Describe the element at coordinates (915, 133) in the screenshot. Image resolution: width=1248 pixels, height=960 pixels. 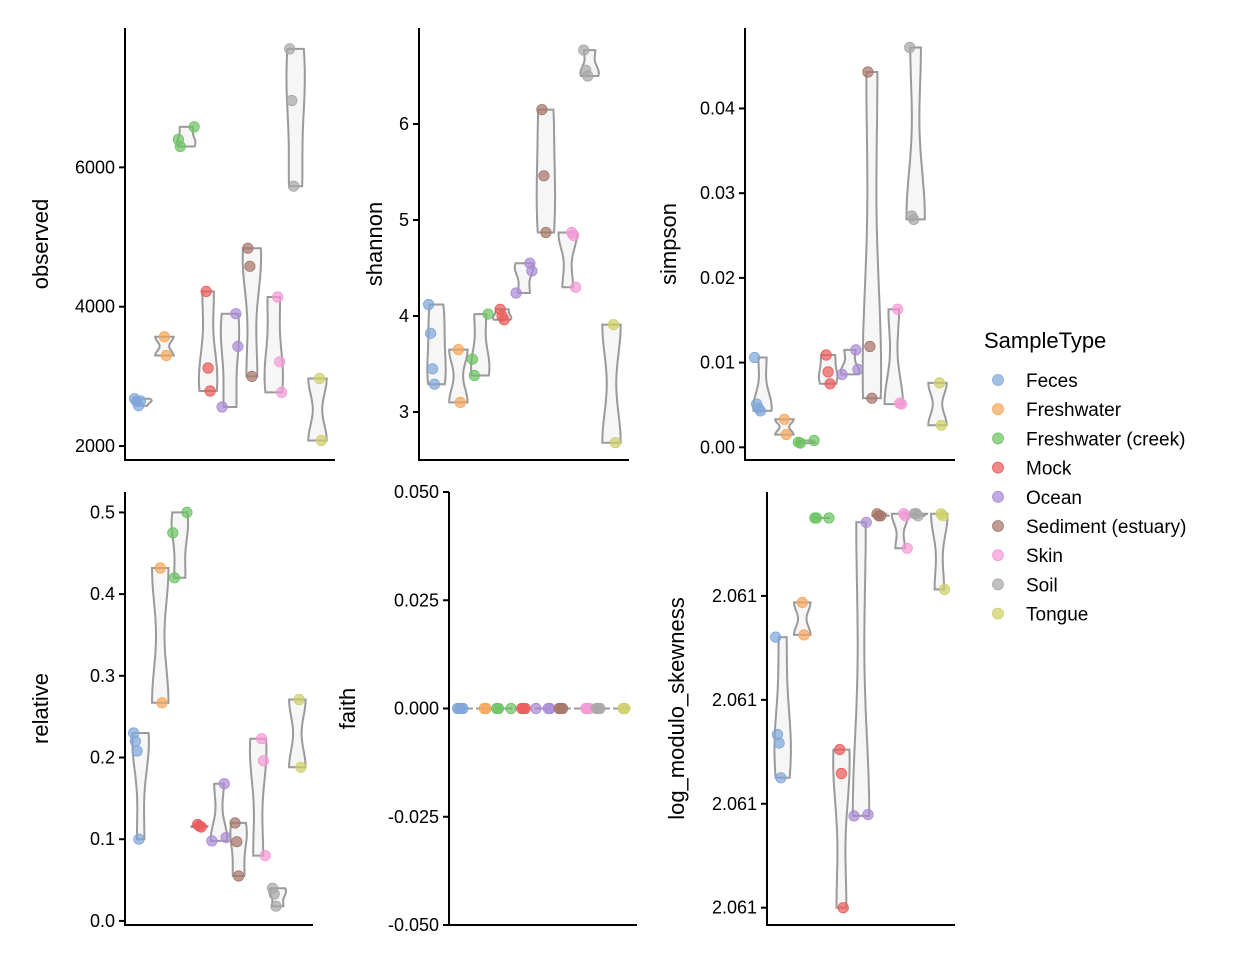
I see `violin-simpson-soil` at that location.